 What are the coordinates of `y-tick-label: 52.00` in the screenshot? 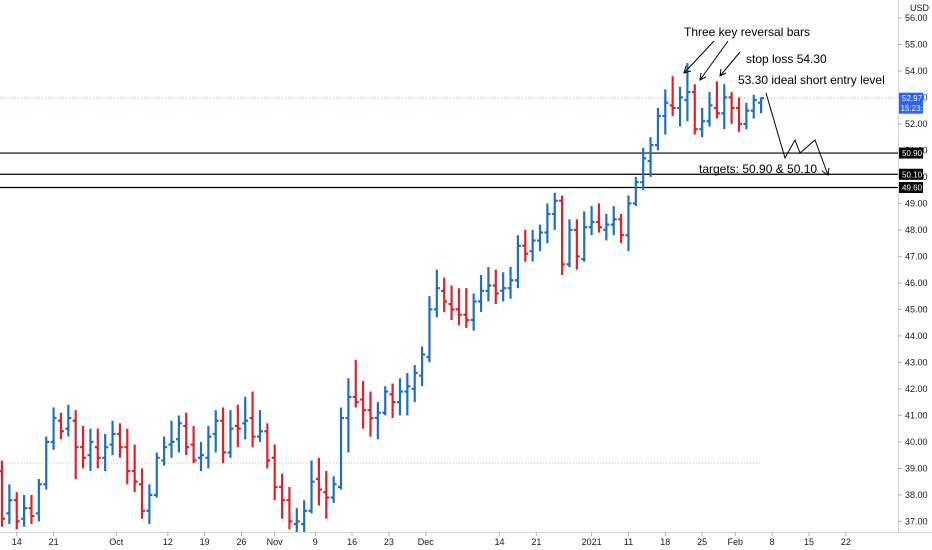 It's located at (916, 124).